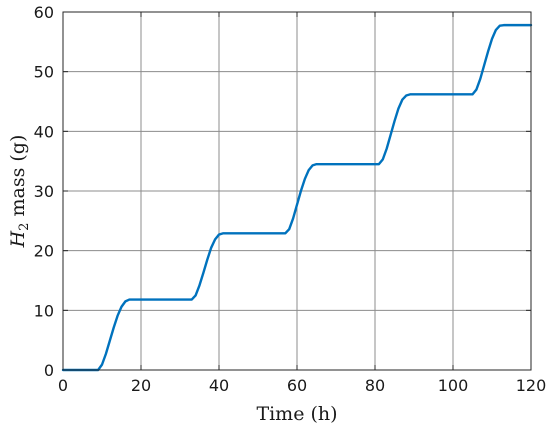 This screenshot has width=550, height=434. Describe the element at coordinates (63, 385) in the screenshot. I see `x-tick-label: 0` at that location.